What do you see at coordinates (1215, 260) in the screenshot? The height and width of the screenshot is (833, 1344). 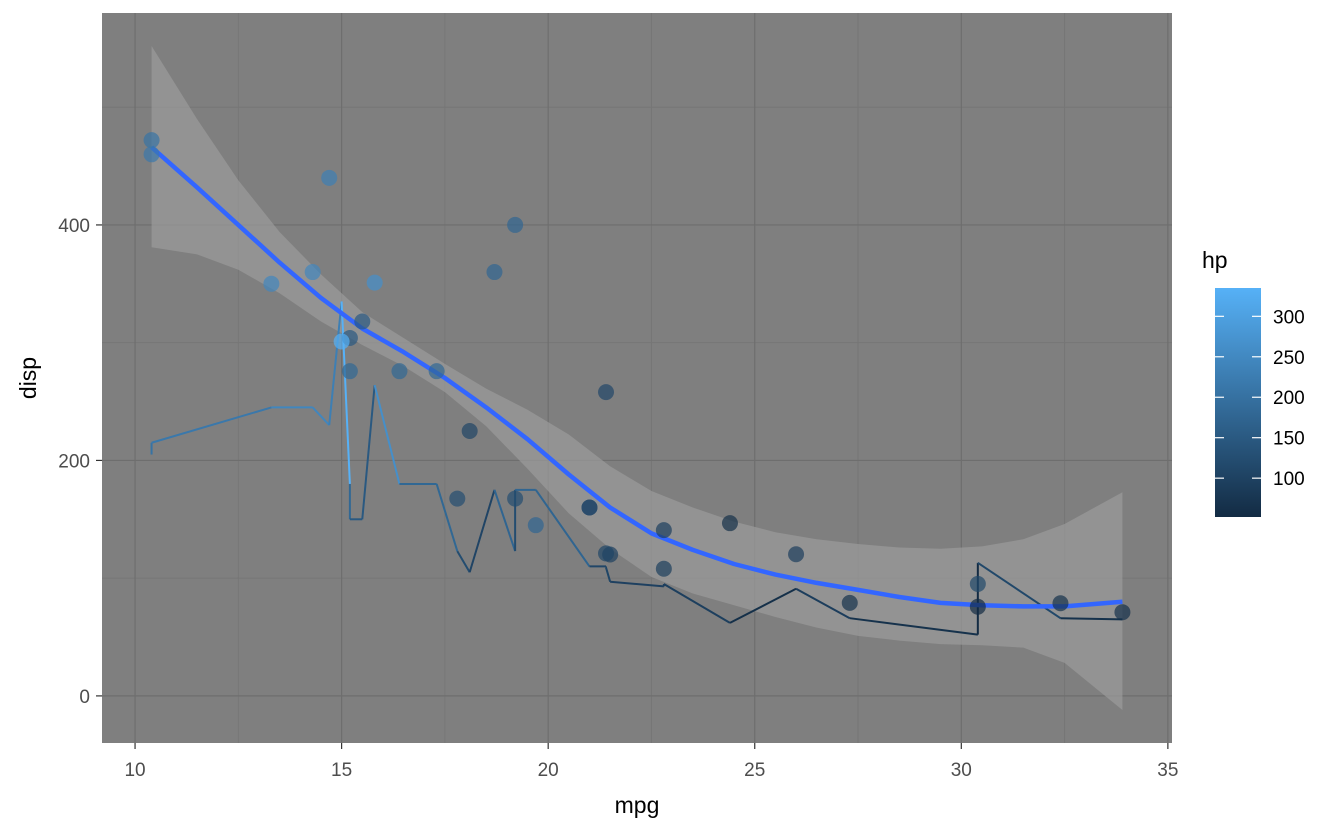 I see `legend-title: hp` at bounding box center [1215, 260].